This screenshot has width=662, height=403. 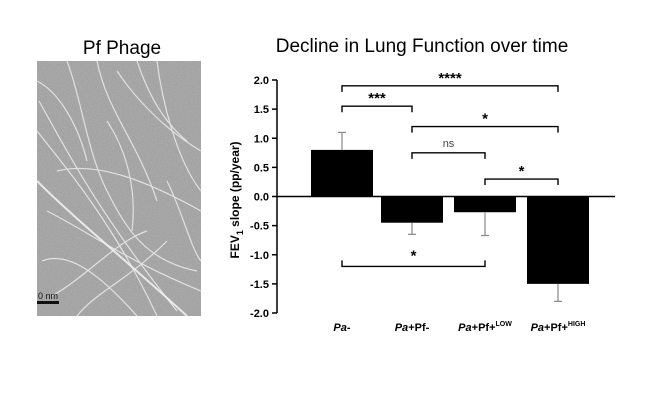 What do you see at coordinates (236, 199) in the screenshot?
I see `y-axis-label: FEV1 slope (pp/year)` at bounding box center [236, 199].